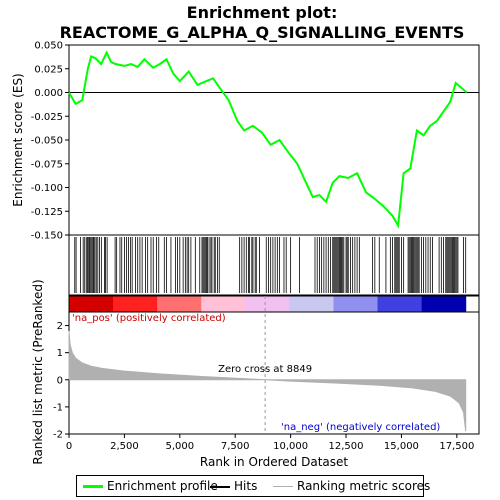 The width and height of the screenshot is (500, 500). Describe the element at coordinates (149, 318) in the screenshot. I see `pos-label: 'na_pos' (positively correlated)` at that location.